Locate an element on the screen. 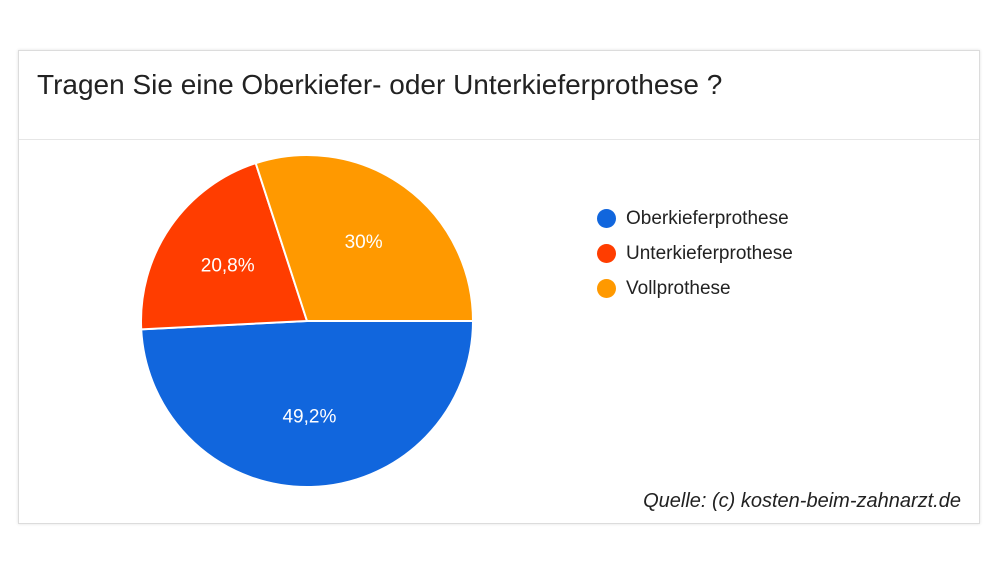 This screenshot has height=563, width=1000. legend-swatch-vollprothese is located at coordinates (606, 288).